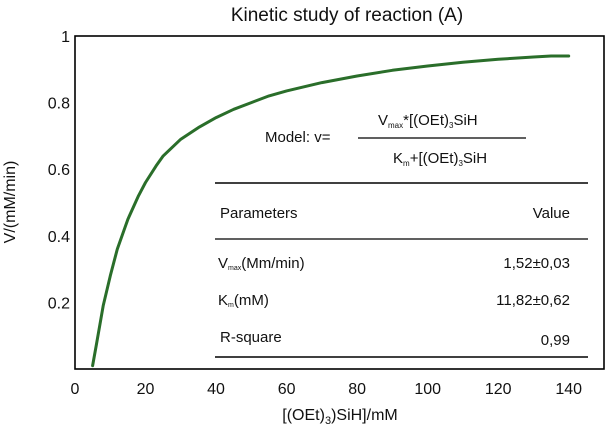  I want to click on y-tick-label: 0.8, so click(59, 104).